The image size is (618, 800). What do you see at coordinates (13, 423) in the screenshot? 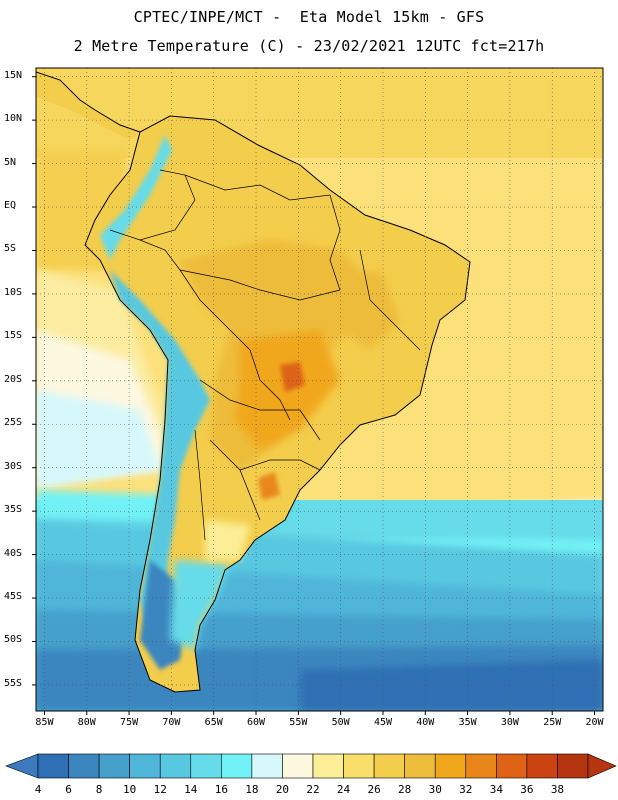
I see `lat-label: 25S` at bounding box center [13, 423].